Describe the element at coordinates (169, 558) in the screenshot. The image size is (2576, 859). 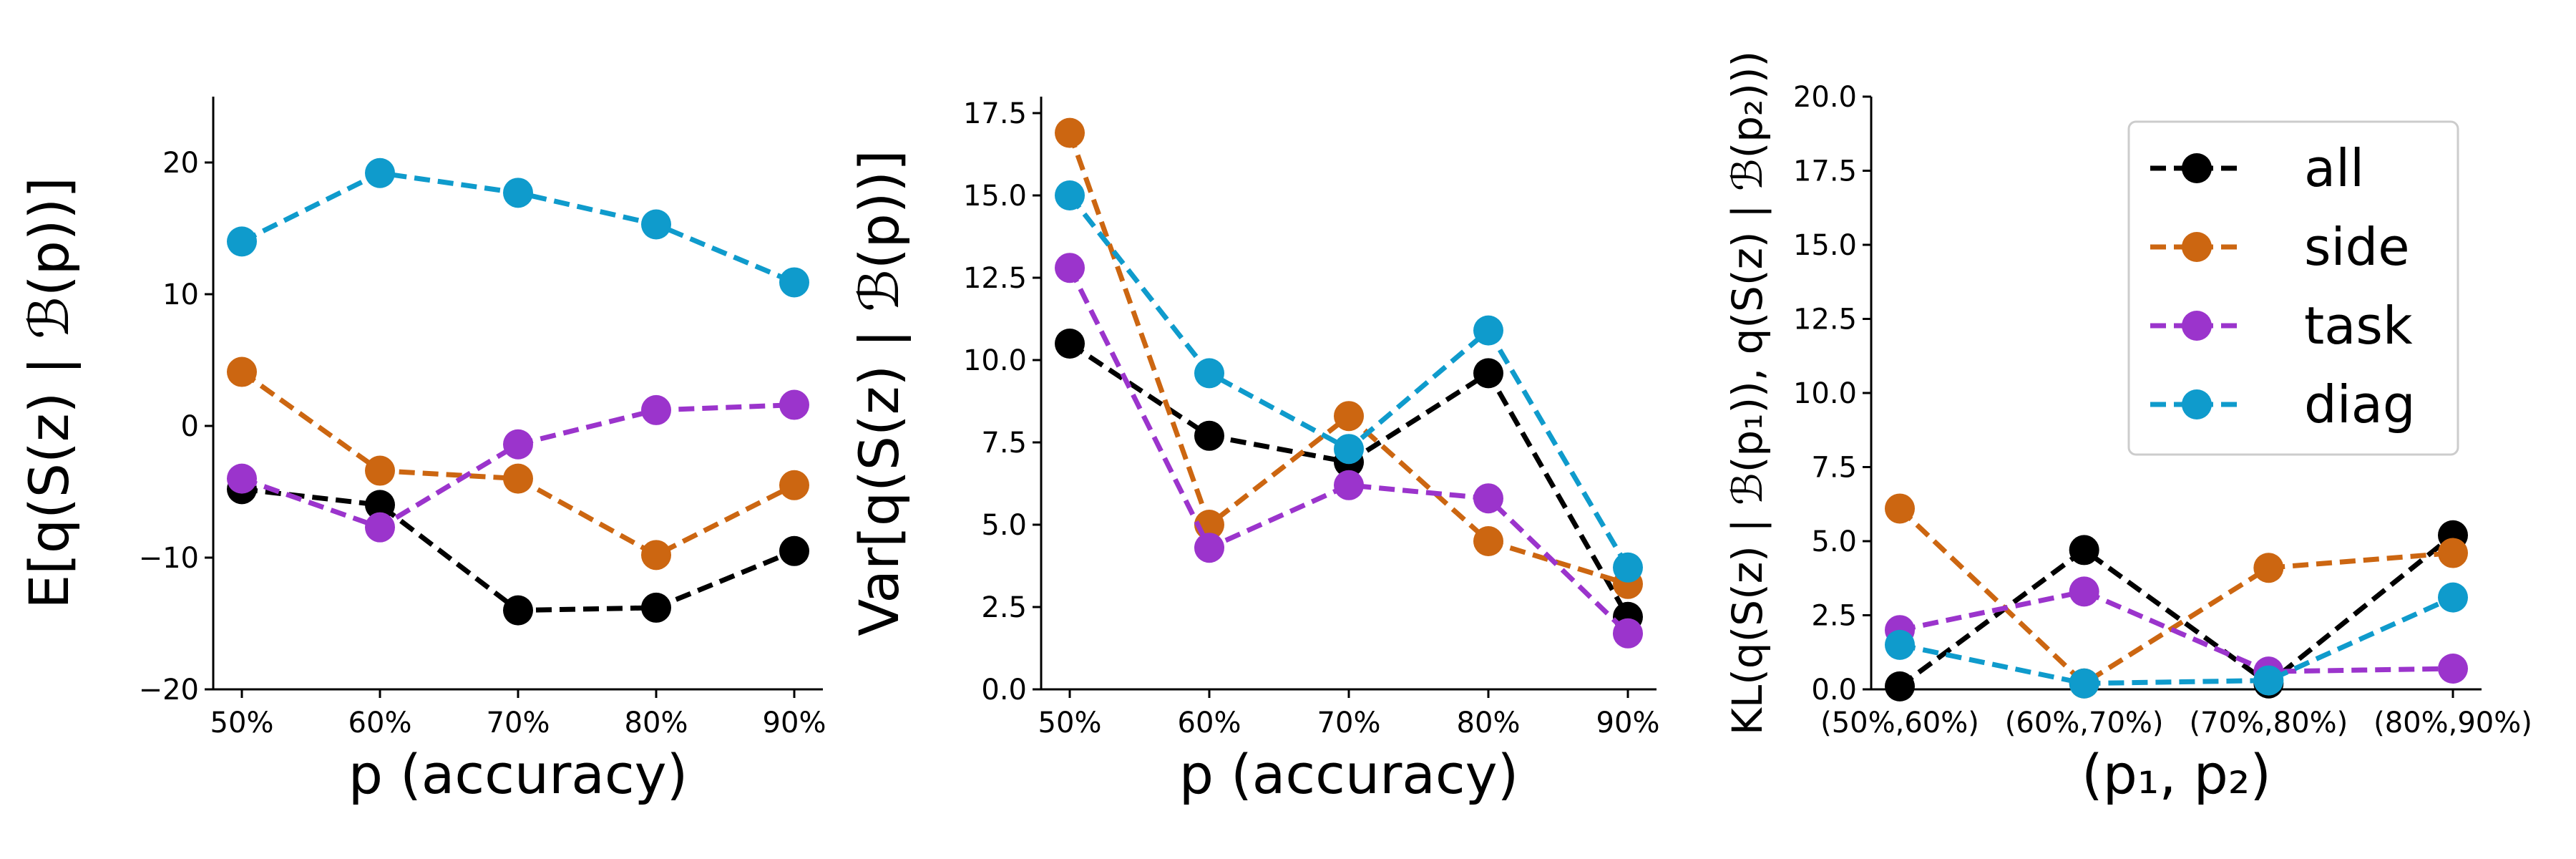
I see `y-tick-label: −10` at that location.